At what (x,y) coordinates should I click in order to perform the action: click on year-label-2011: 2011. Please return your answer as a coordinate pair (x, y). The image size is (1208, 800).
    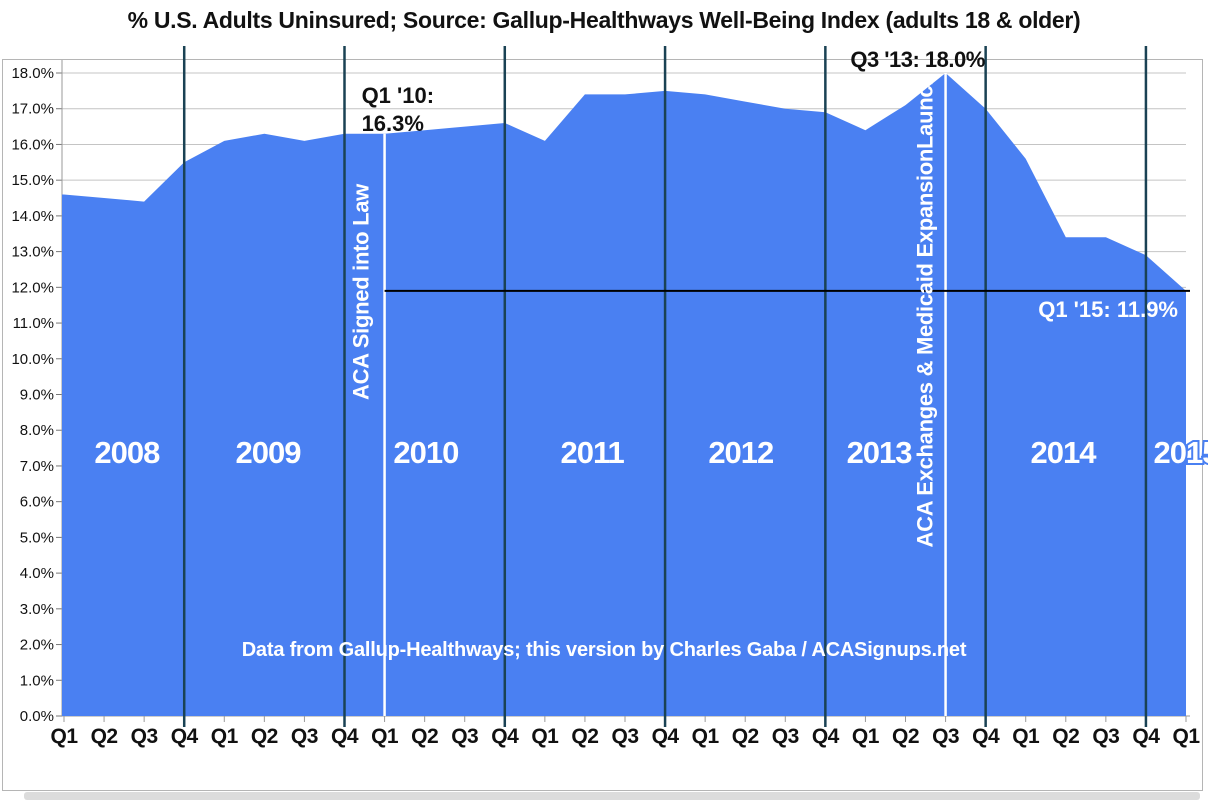
    Looking at the image, I should click on (593, 452).